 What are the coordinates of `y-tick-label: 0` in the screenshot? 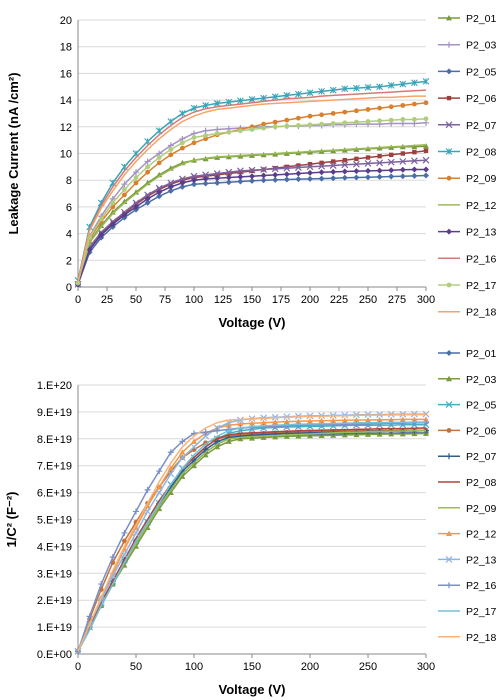 It's located at (69, 288).